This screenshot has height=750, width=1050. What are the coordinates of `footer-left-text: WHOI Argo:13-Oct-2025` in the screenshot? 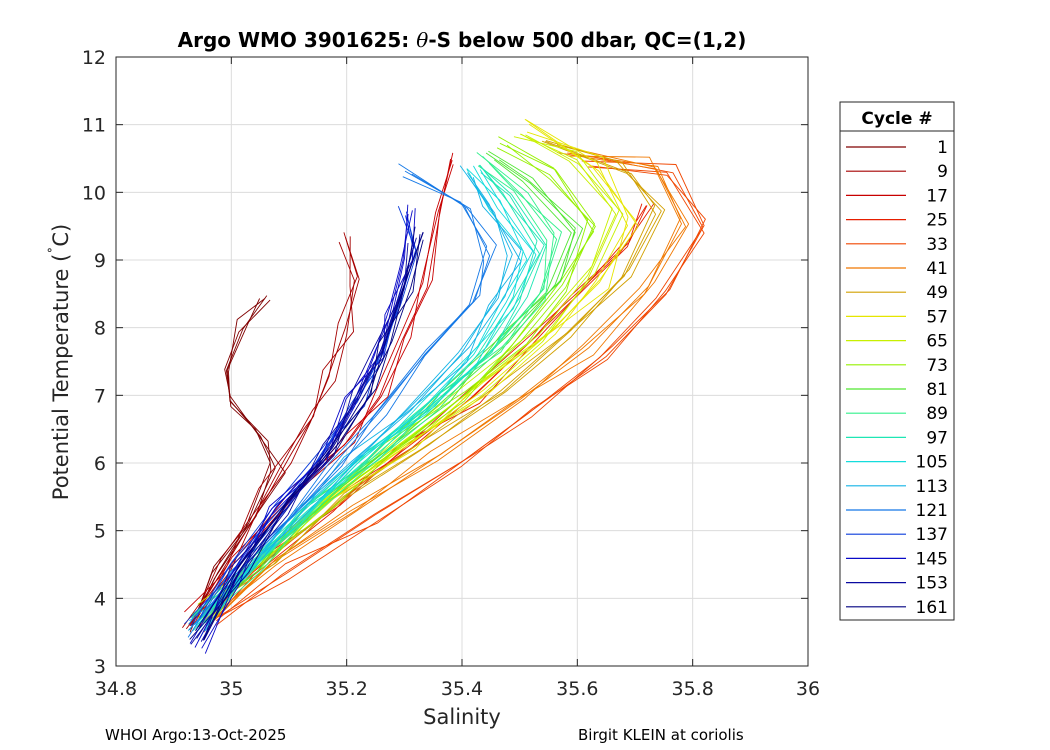 It's located at (196, 735).